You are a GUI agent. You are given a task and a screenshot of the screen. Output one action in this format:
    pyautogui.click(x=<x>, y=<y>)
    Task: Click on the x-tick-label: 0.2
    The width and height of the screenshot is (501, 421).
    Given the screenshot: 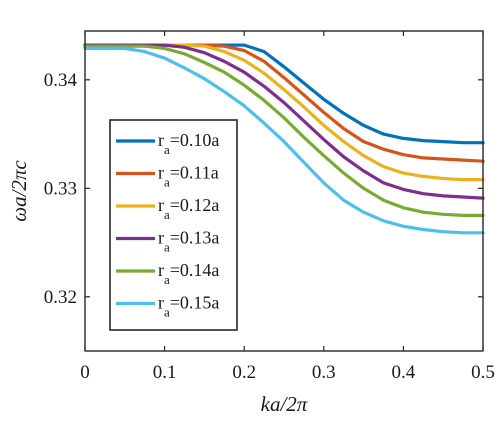 What is the action you would take?
    pyautogui.click(x=244, y=372)
    